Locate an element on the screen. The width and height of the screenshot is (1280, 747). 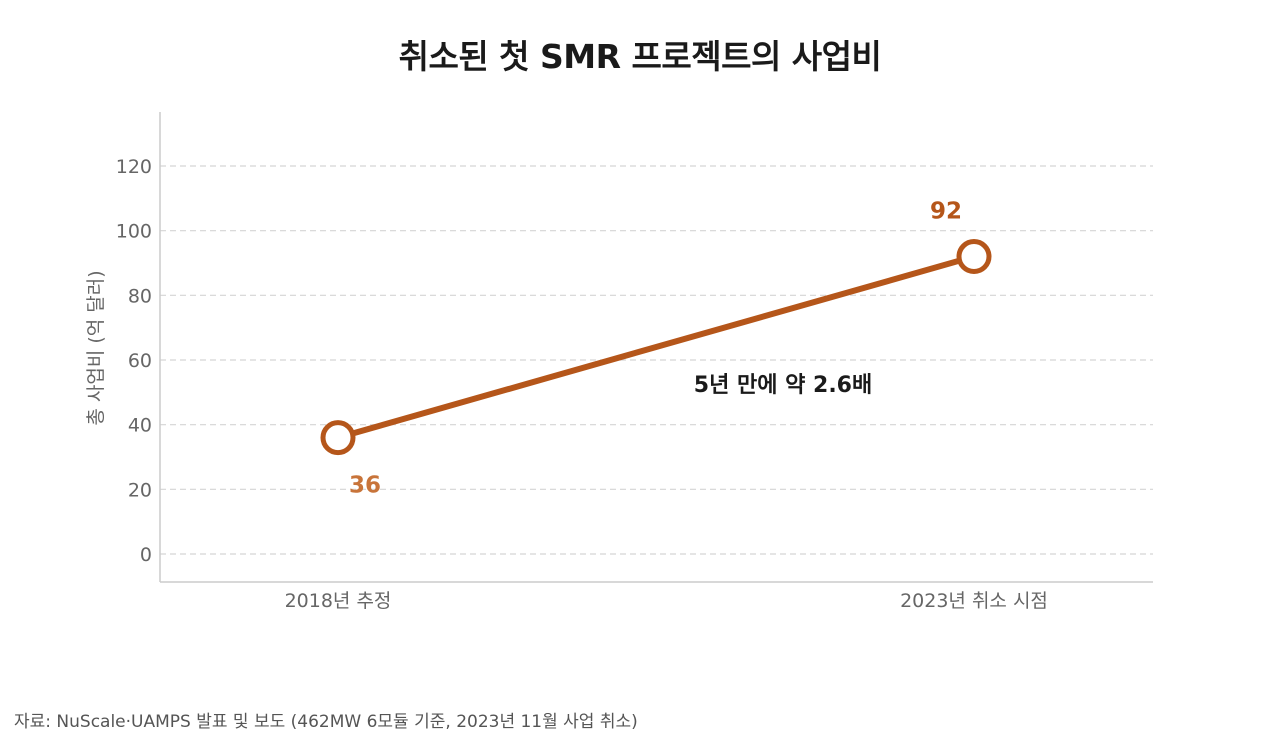
data-label: 36 is located at coordinates (365, 486).